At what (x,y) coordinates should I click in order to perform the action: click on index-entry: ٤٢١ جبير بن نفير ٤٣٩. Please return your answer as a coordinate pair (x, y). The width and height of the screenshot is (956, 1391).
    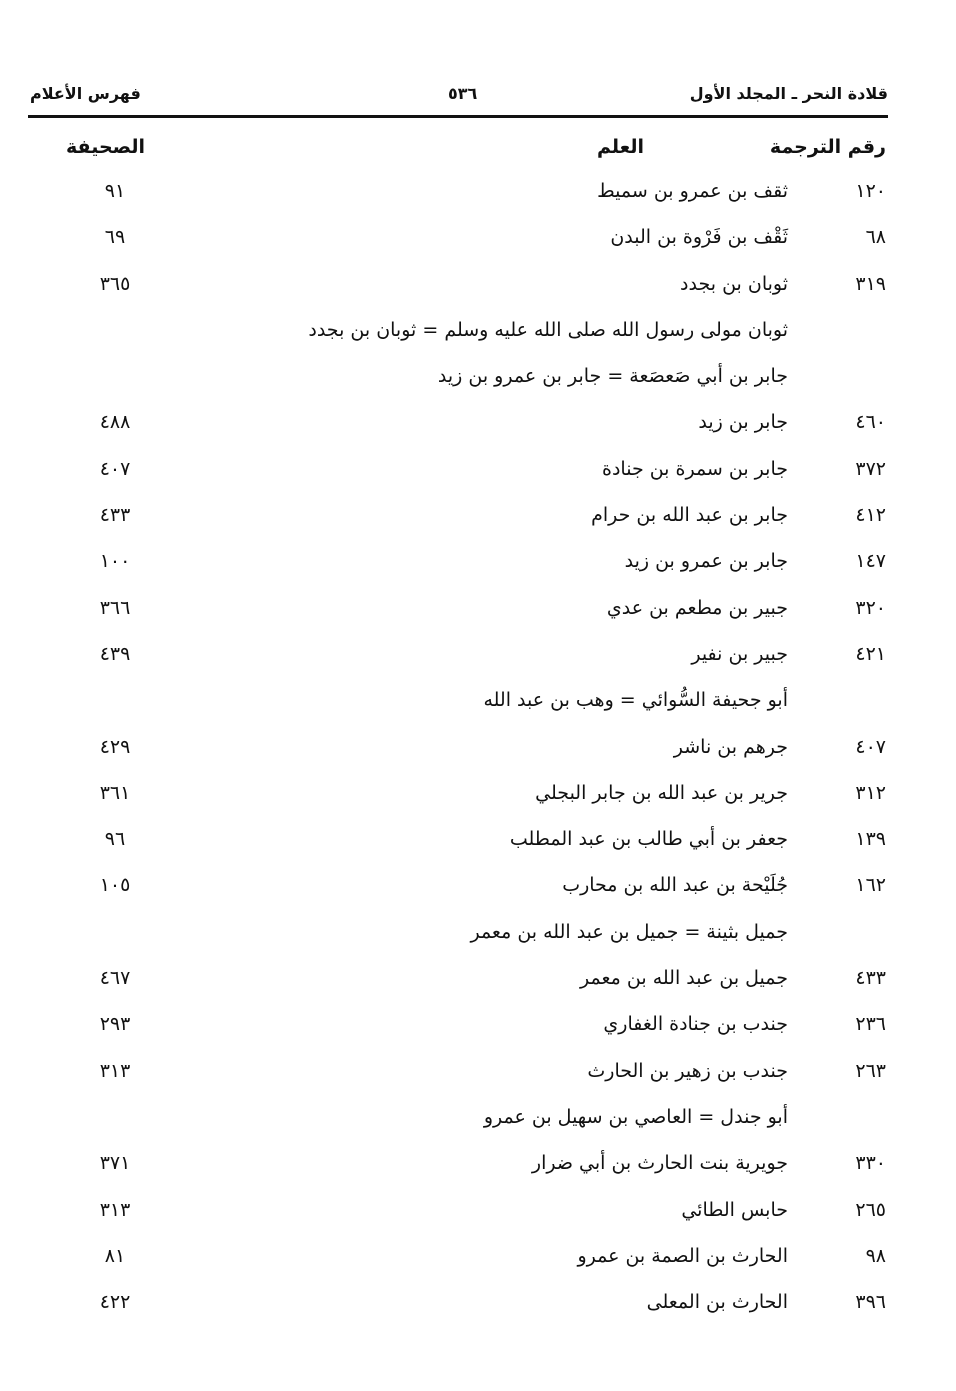
    Looking at the image, I should click on (478, 656).